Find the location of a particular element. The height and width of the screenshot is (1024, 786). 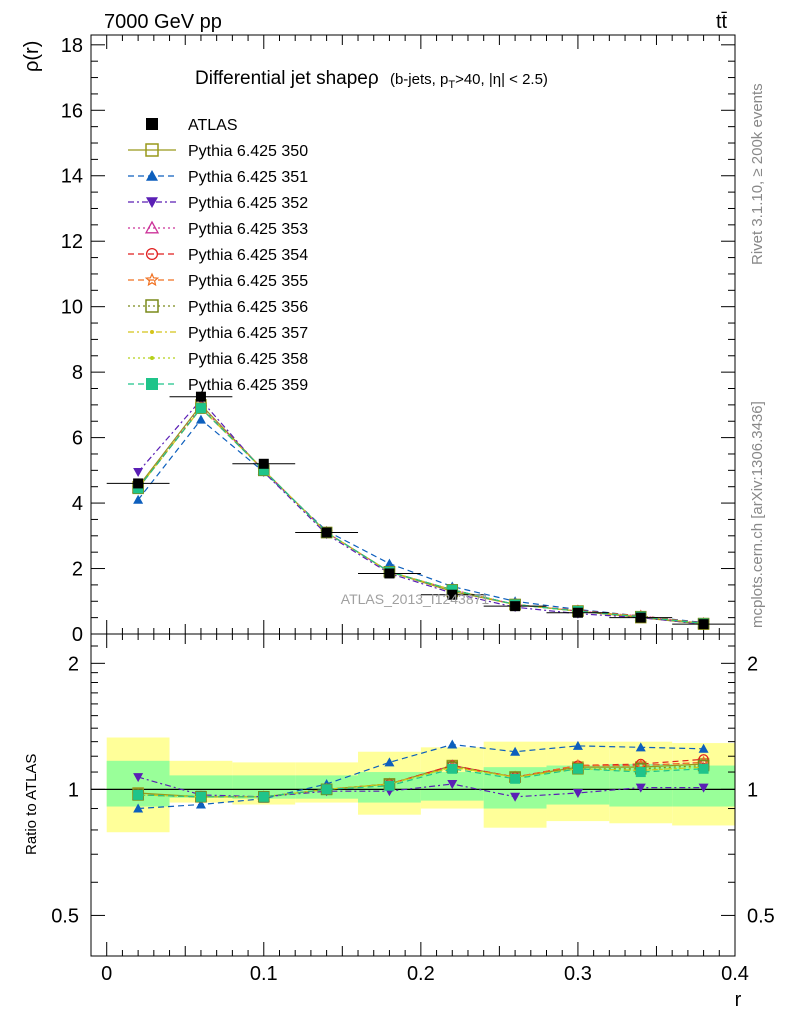

legend-label: Pythia 6.425 357 is located at coordinates (248, 333).